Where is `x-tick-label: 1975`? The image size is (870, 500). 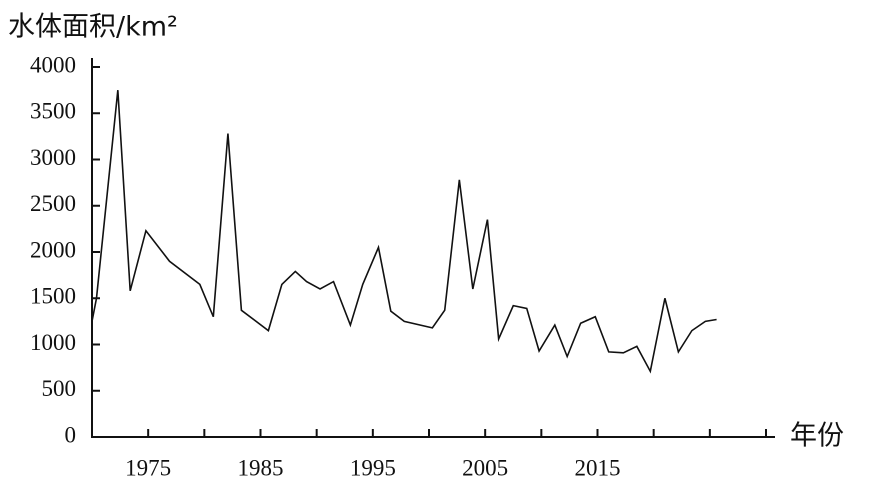 x-tick-label: 1975 is located at coordinates (148, 467).